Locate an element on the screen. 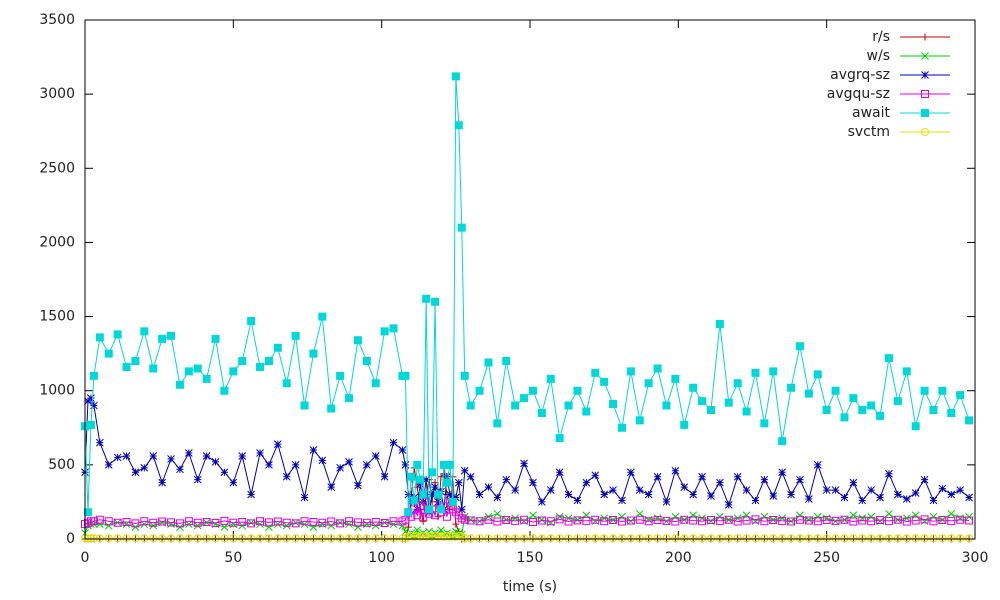  x-tick-label: 150 is located at coordinates (530, 558).